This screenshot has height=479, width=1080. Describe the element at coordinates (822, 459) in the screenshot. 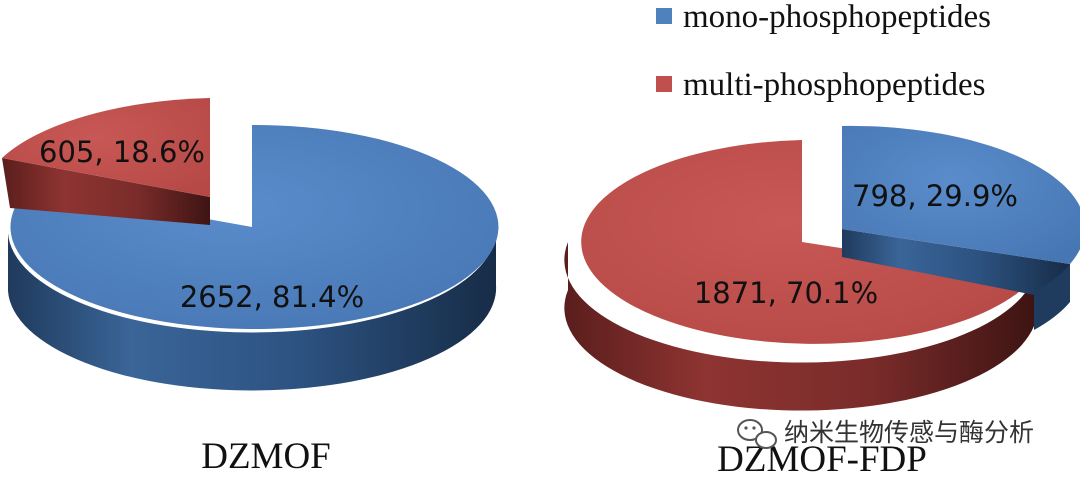

I see `chart-title: DZMOF-FDP` at that location.